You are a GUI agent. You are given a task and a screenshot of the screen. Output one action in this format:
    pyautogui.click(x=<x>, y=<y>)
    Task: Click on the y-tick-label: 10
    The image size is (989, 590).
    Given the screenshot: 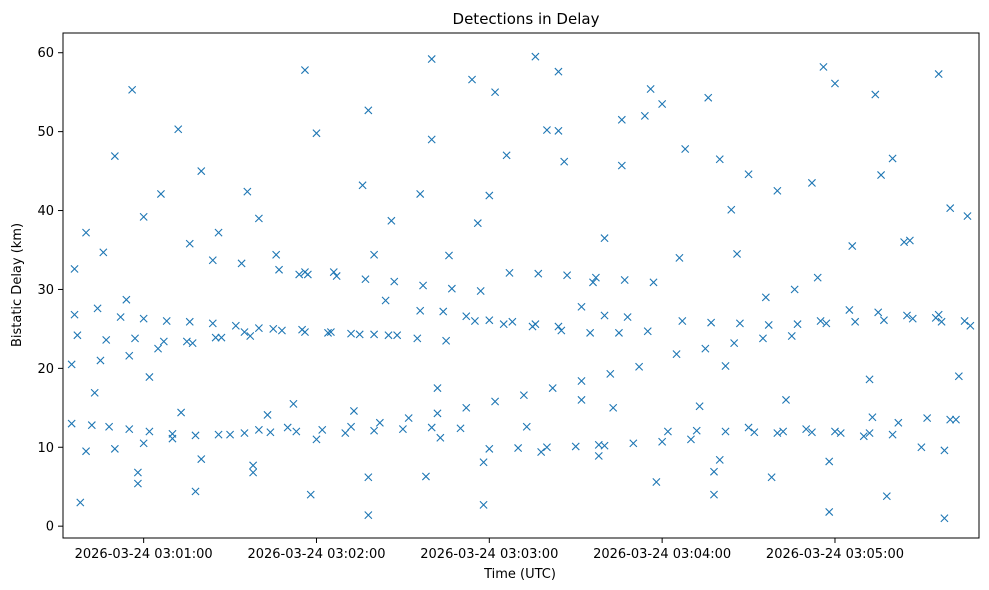 What is the action you would take?
    pyautogui.click(x=45, y=448)
    